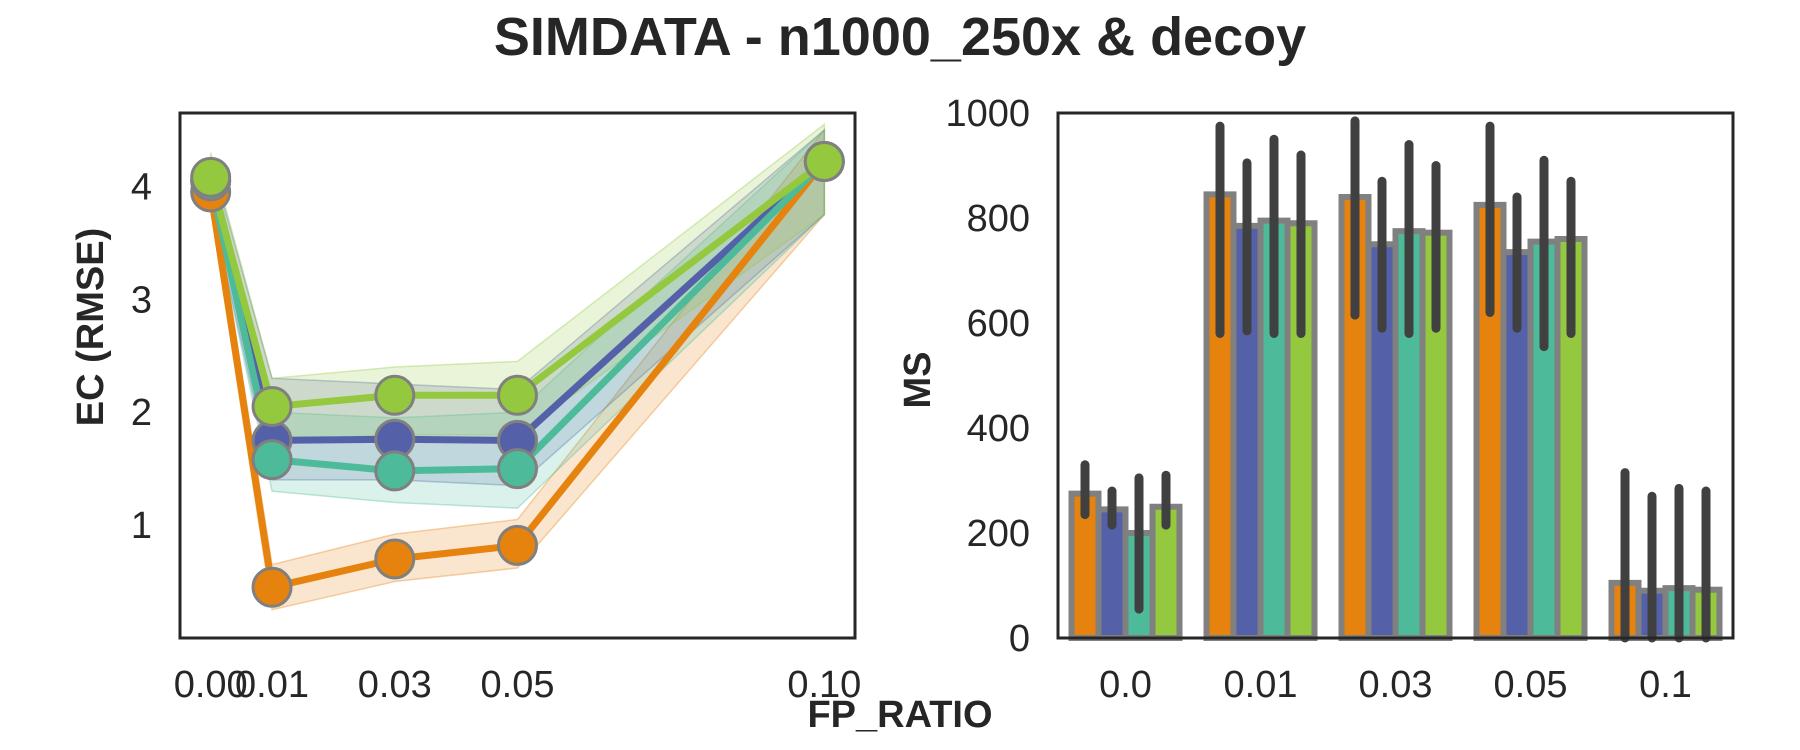  Describe the element at coordinates (900, 715) in the screenshot. I see `x-axis-label: FP_RATIO` at that location.